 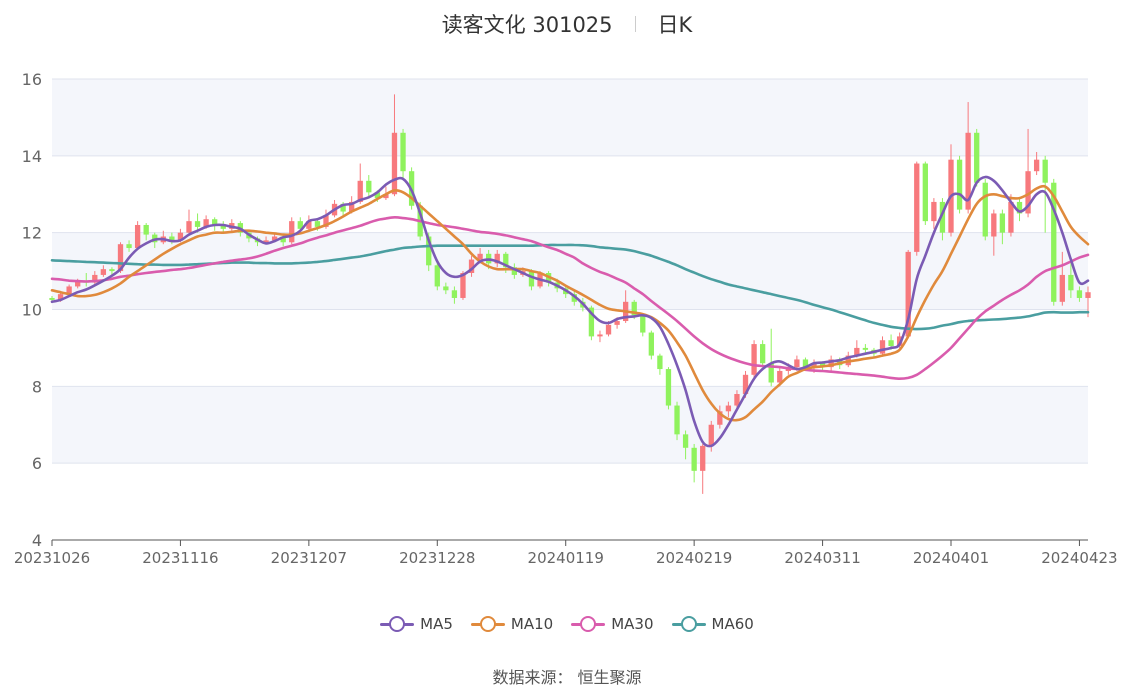 I want to click on legend-ma10: MA10, so click(x=511, y=624).